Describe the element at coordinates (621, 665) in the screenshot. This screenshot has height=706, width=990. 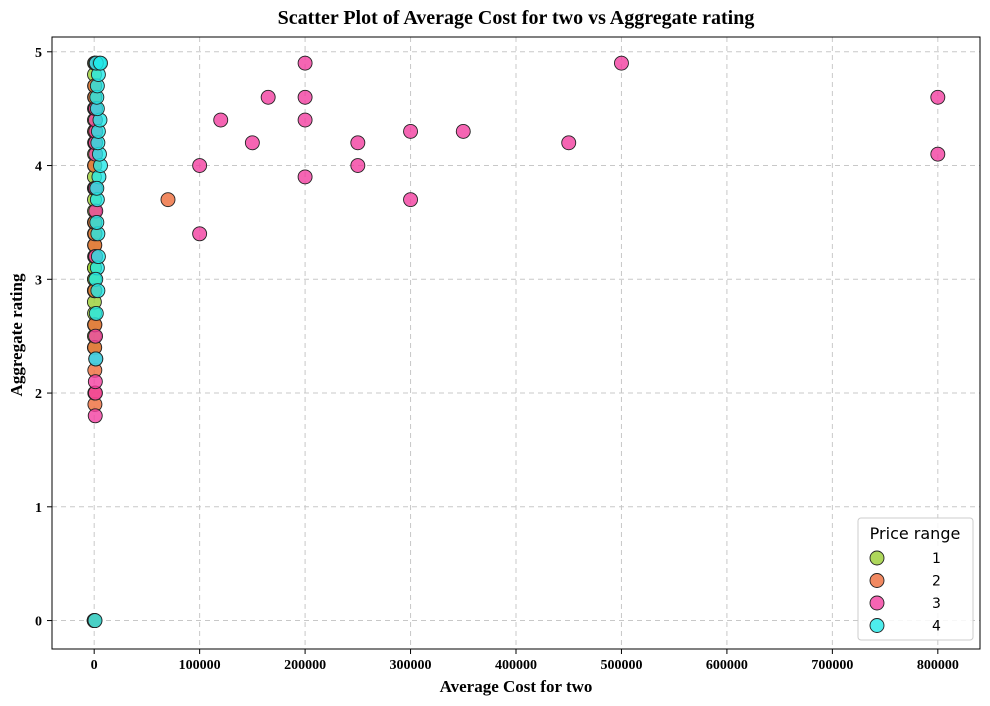
I see `x-tick-label: 500000` at that location.